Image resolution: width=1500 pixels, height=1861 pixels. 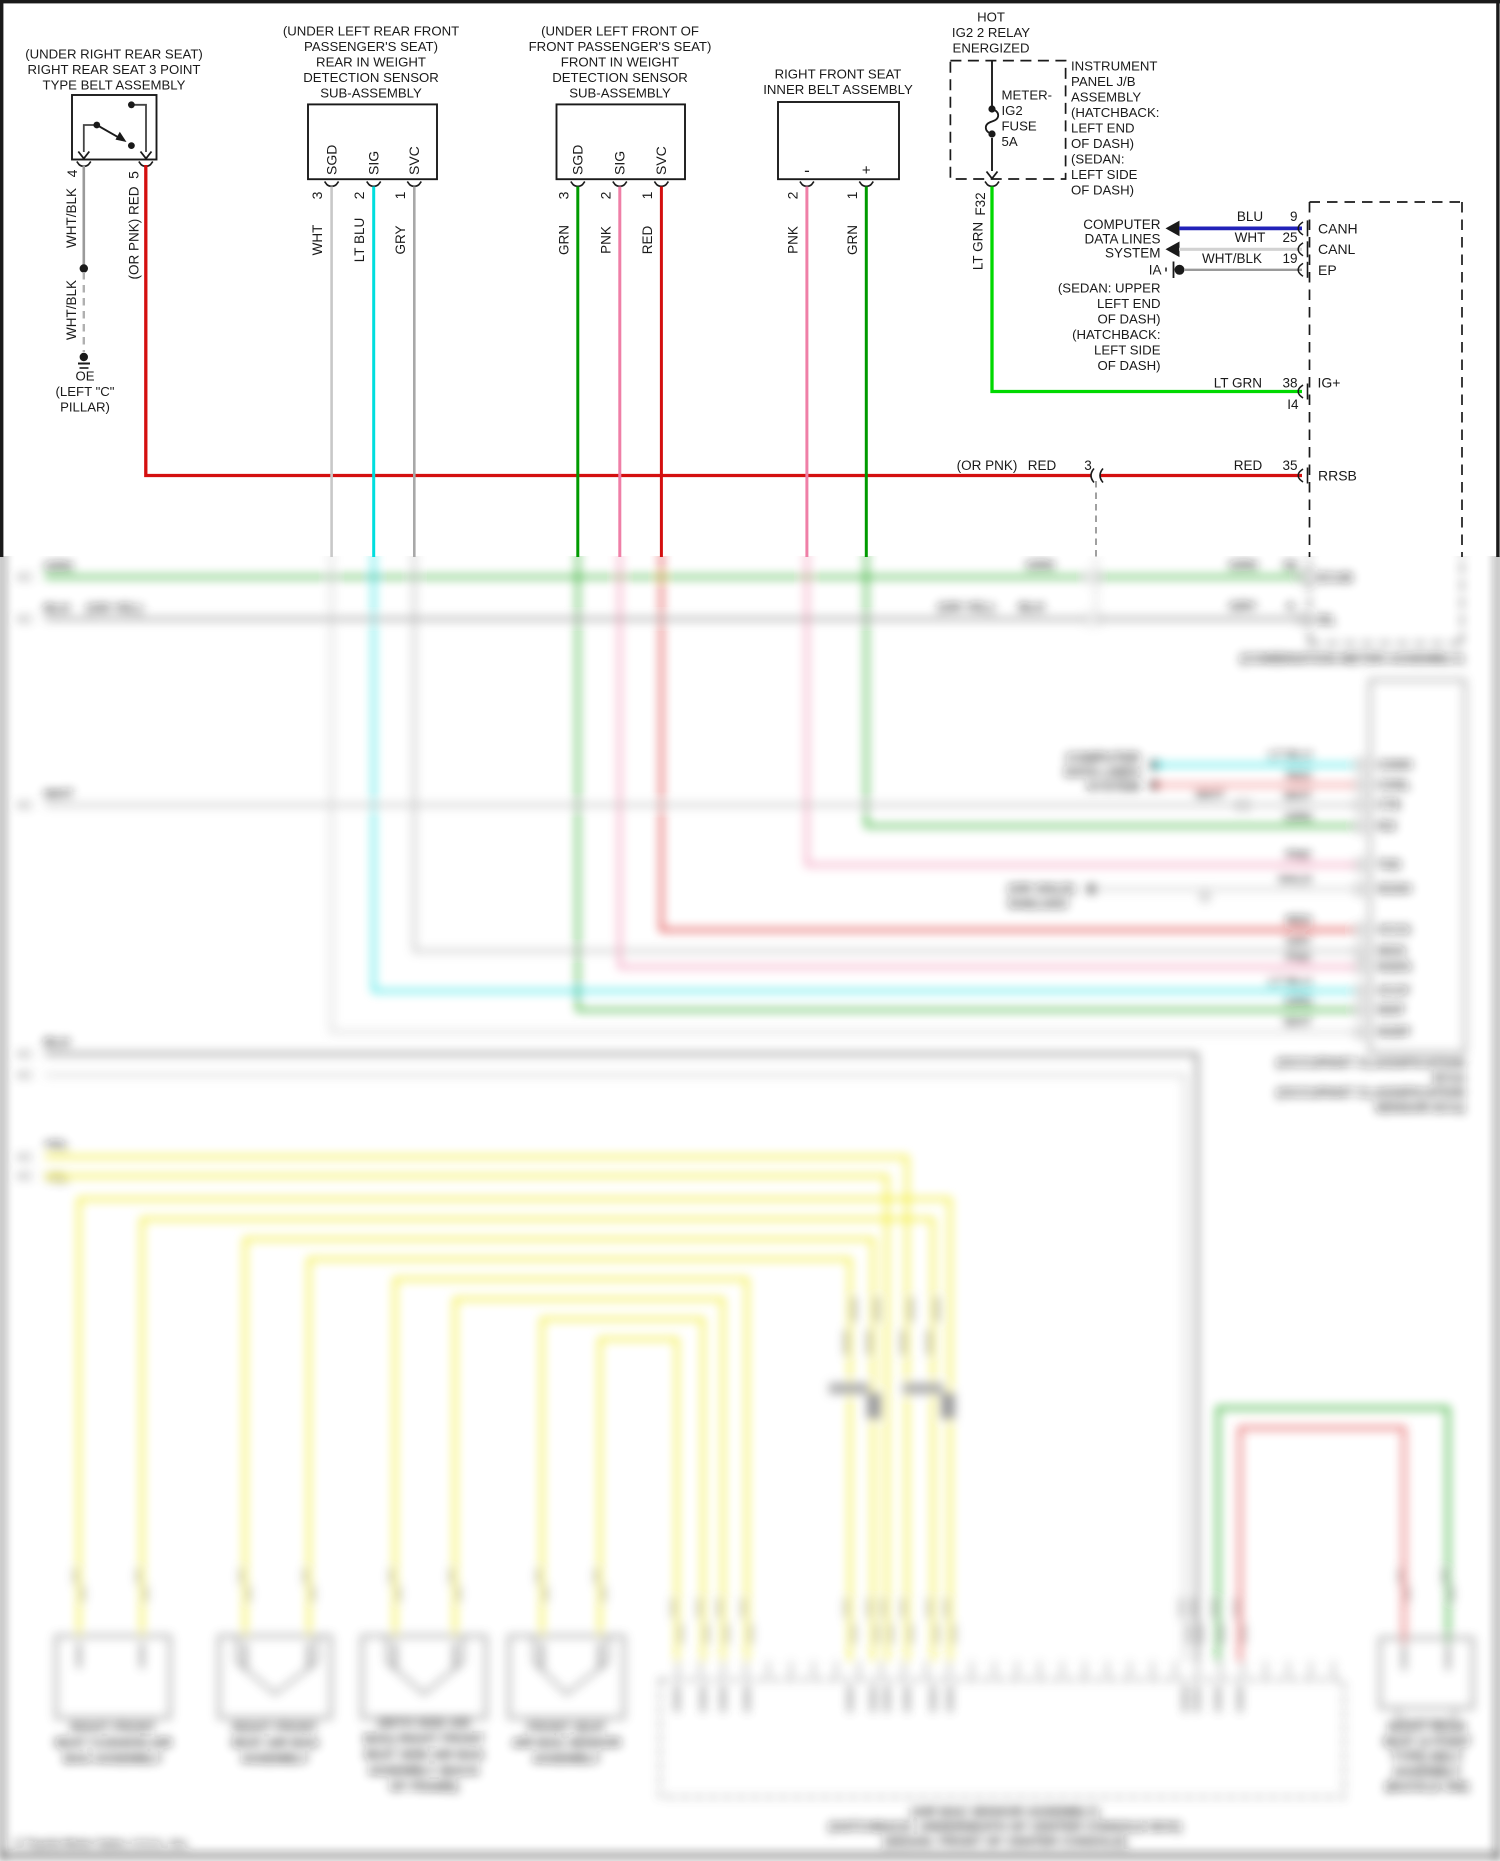 I want to click on svg-text: BLU, so click(x=1250, y=216).